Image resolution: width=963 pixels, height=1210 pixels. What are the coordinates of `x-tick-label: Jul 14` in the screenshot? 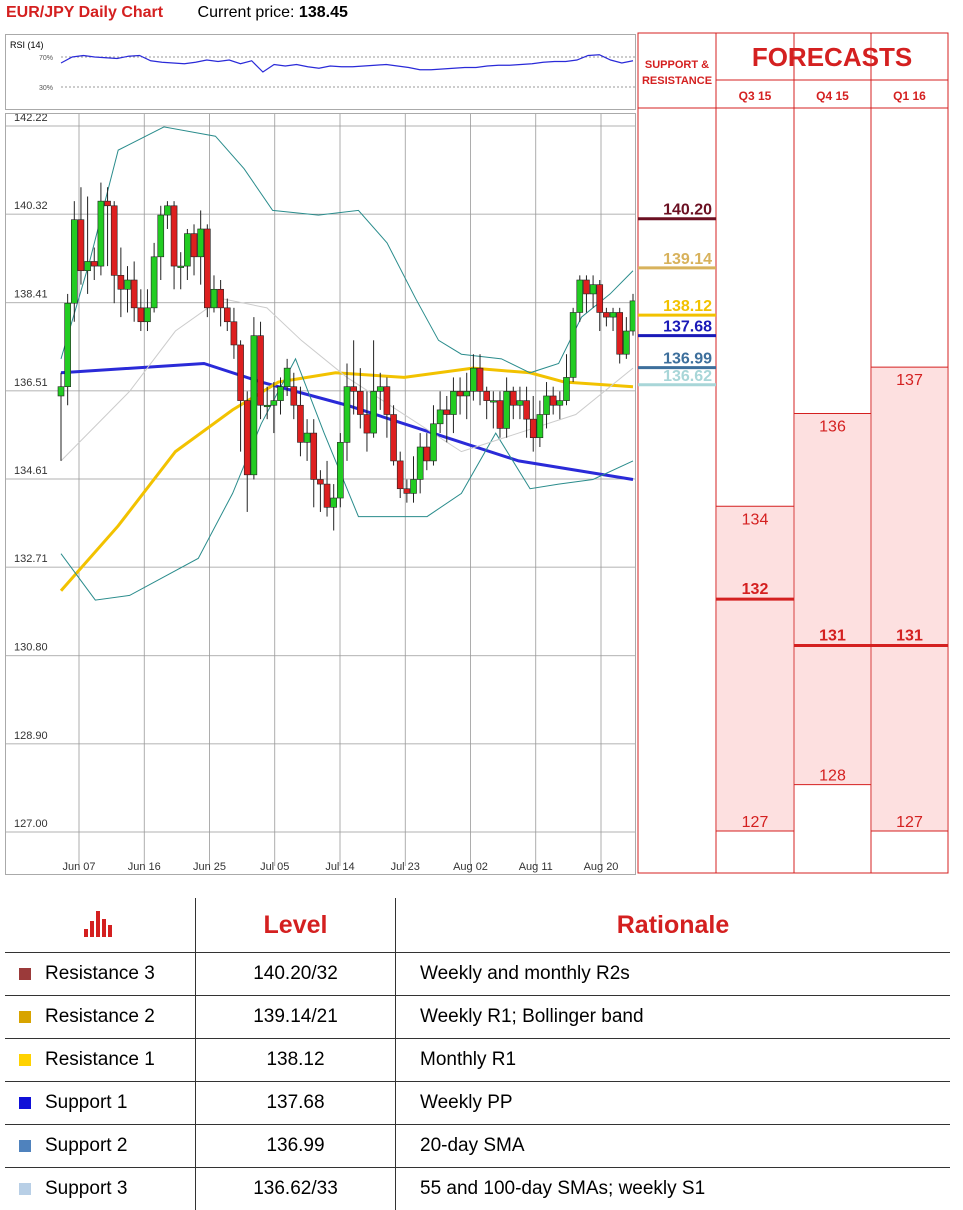 It's located at (339, 867).